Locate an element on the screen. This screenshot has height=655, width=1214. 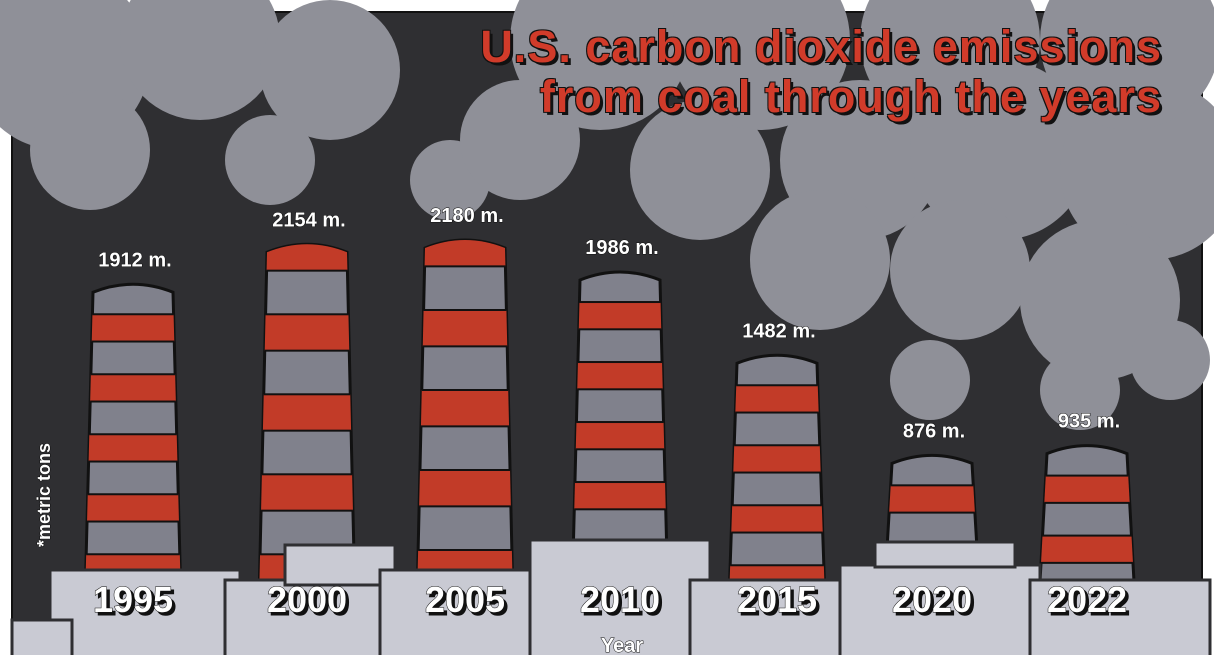
x-tick-label: 2010 is located at coordinates (620, 599).